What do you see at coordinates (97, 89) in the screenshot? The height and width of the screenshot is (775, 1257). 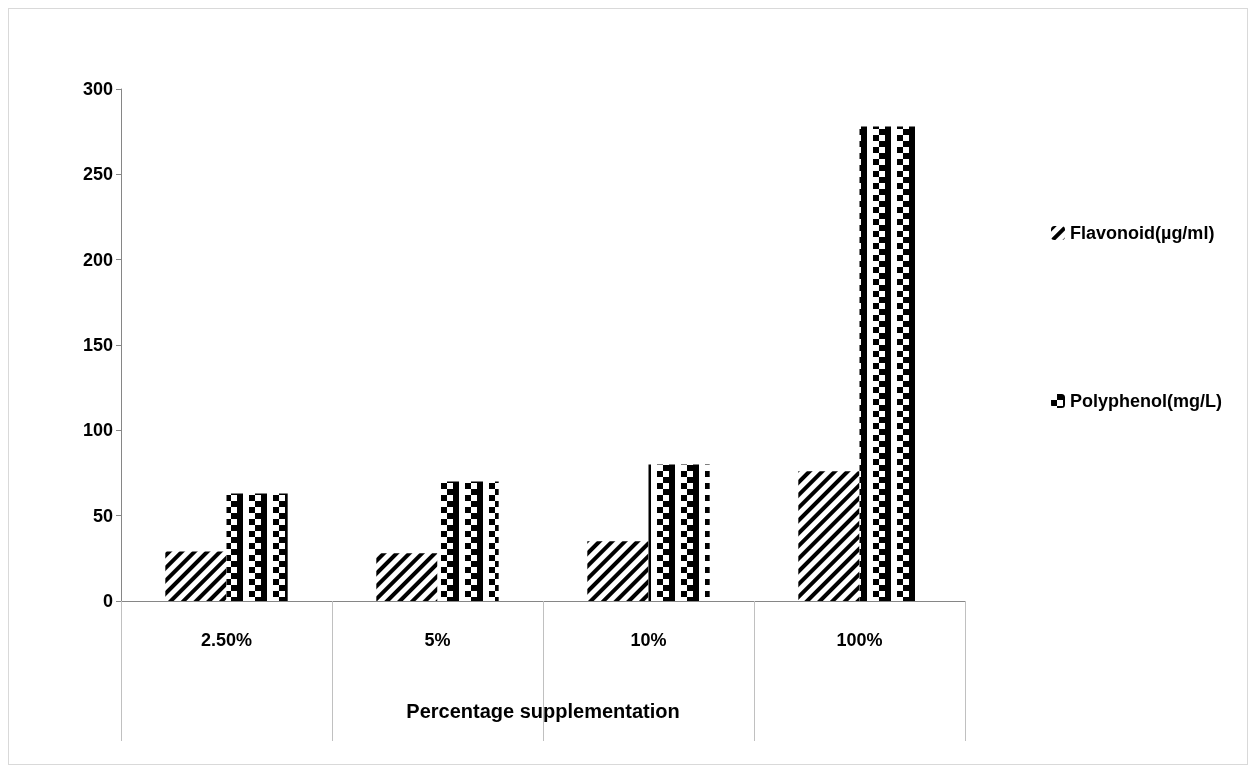 I see `y-tick-label: 300` at bounding box center [97, 89].